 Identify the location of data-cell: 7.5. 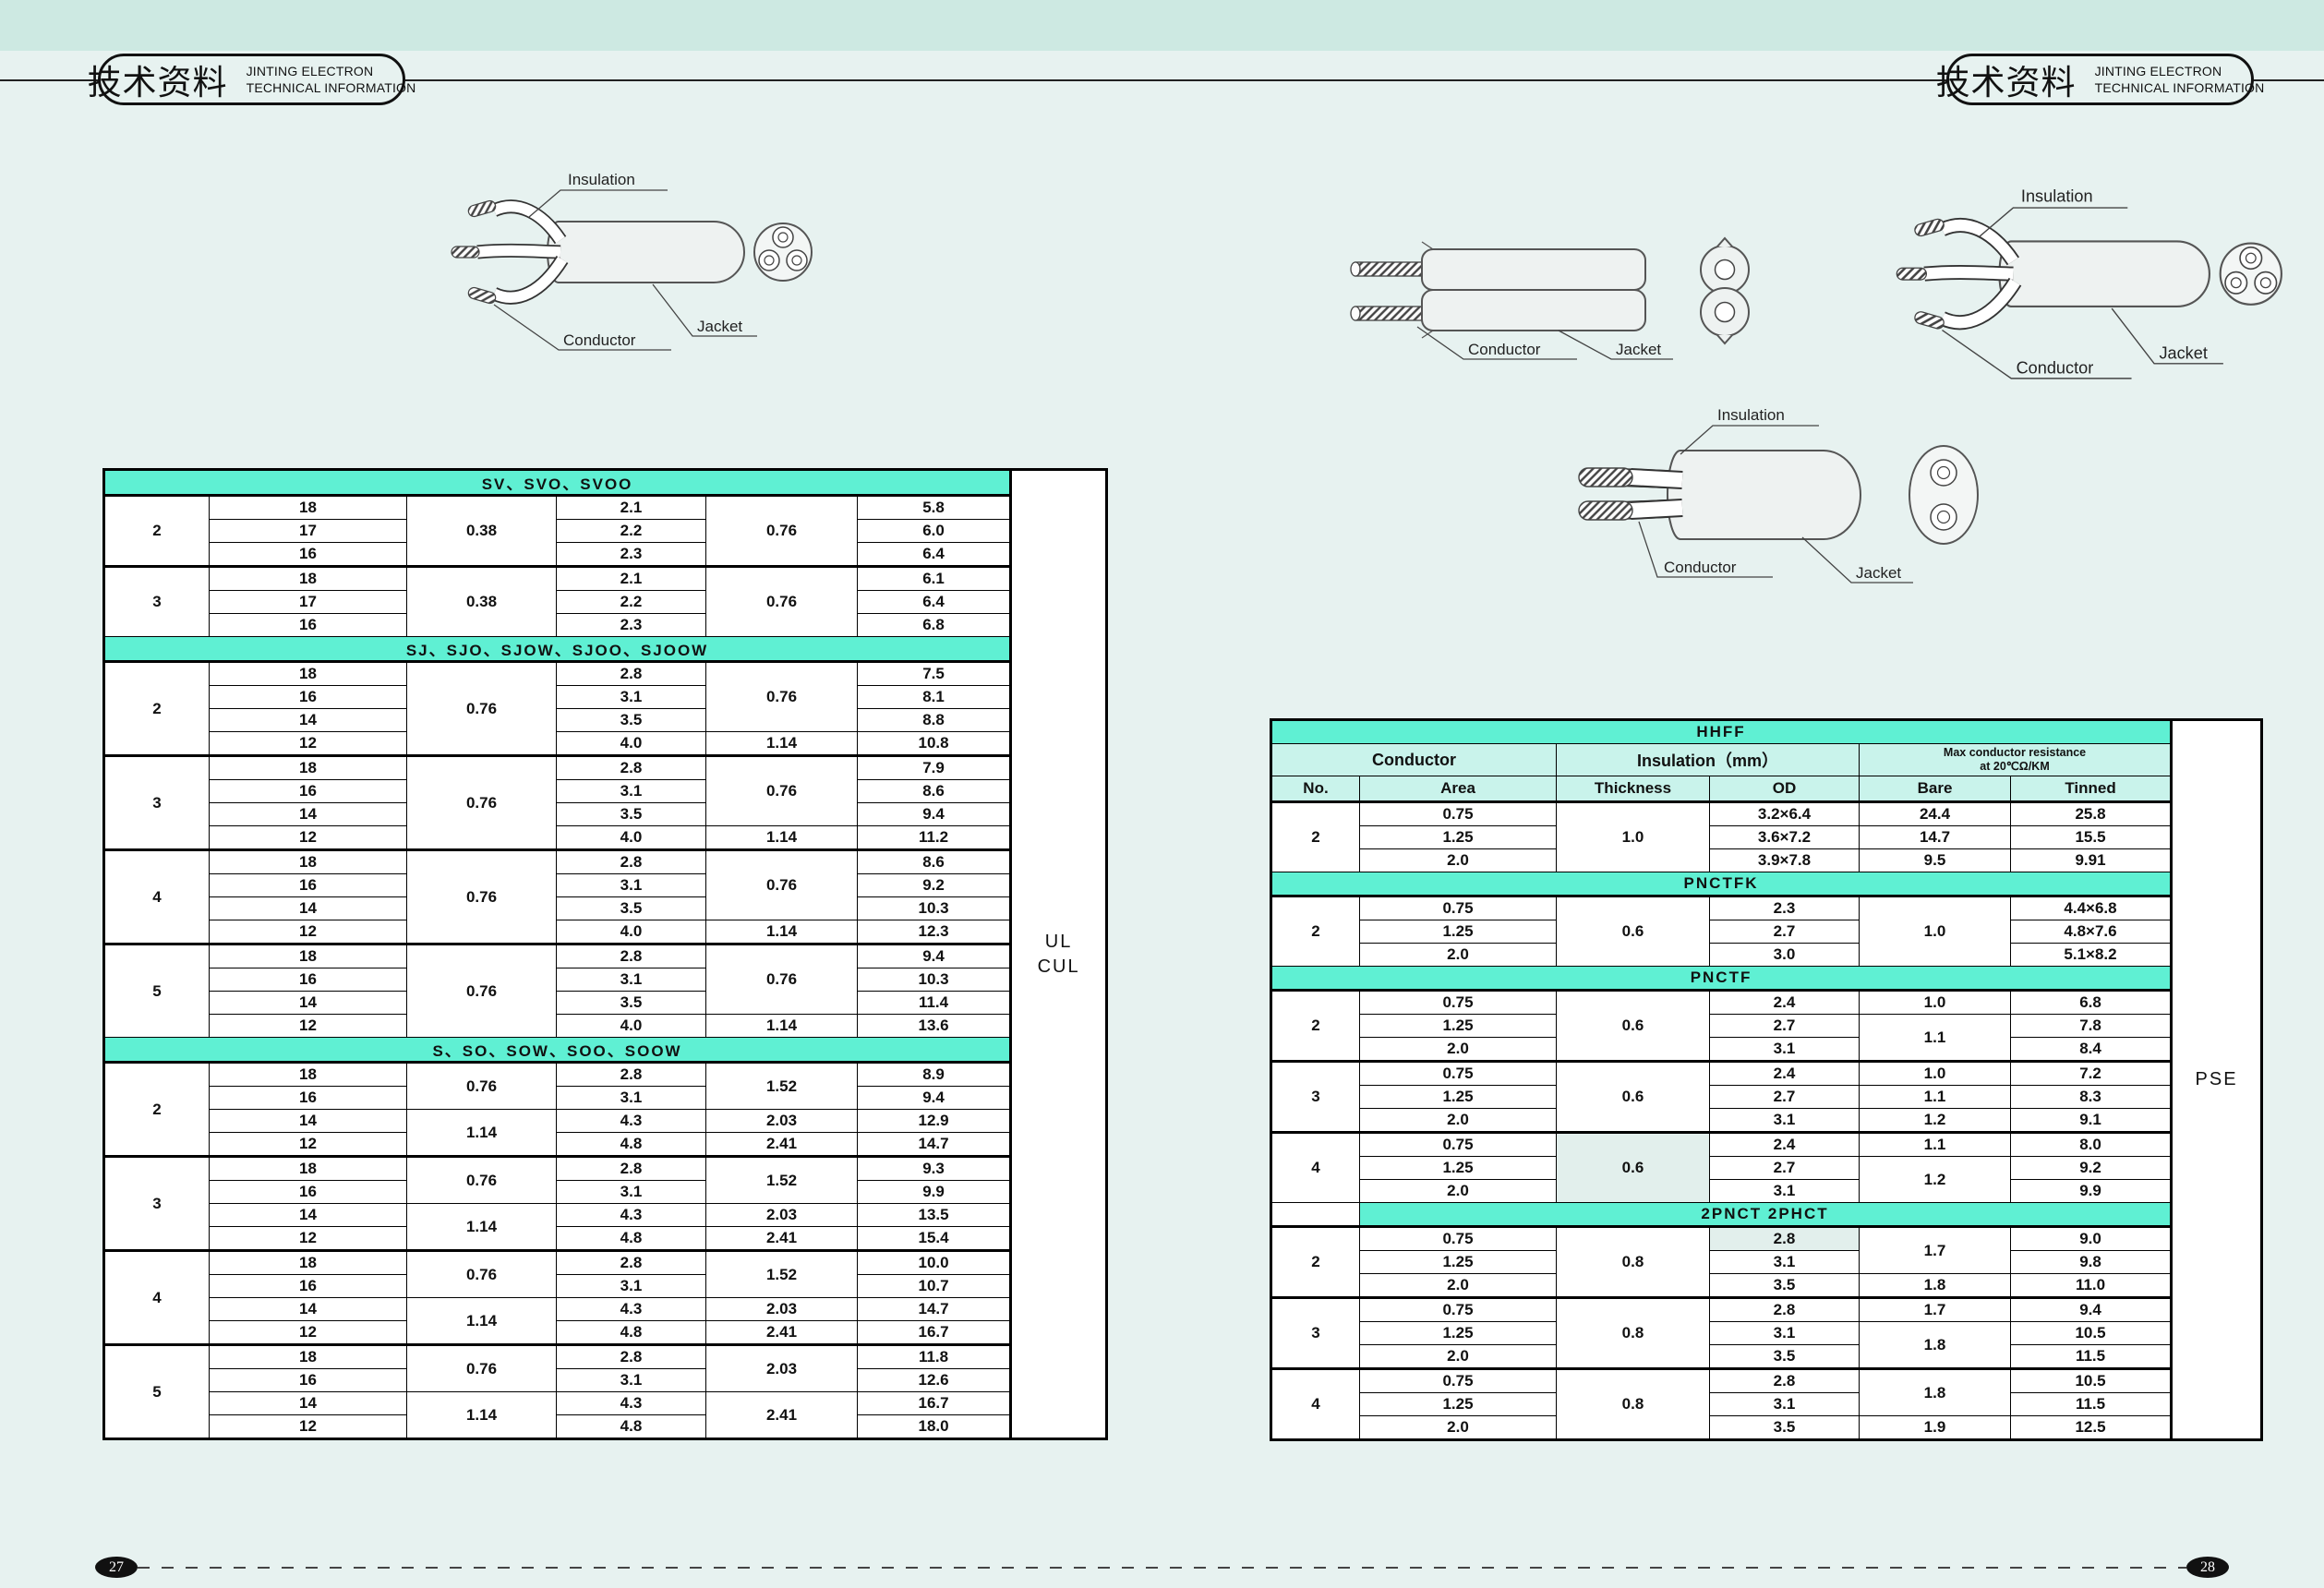
(934, 673).